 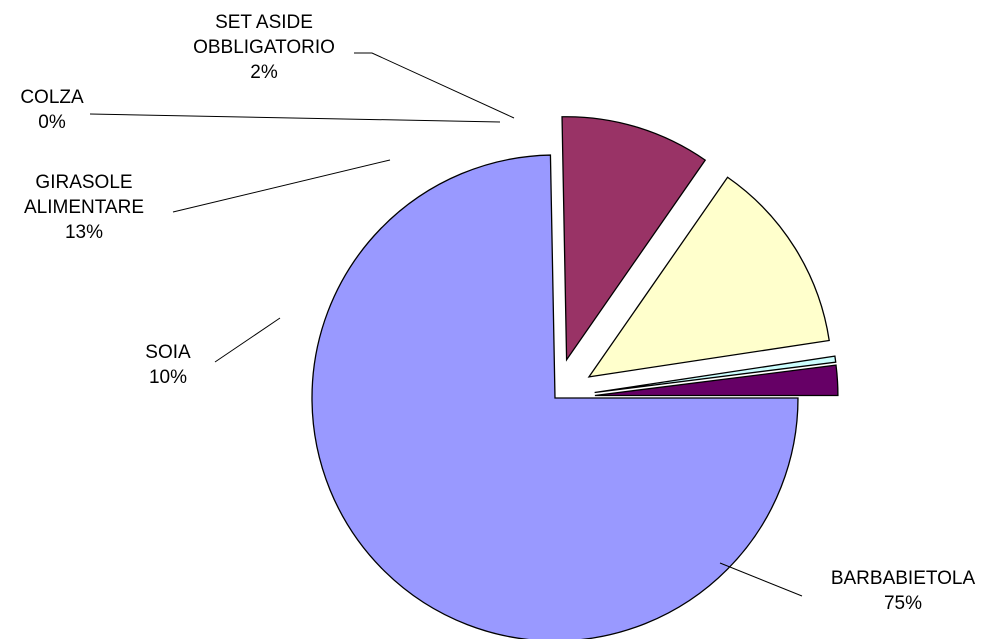 What do you see at coordinates (264, 22) in the screenshot?
I see `slice-name-label: SET ASIDE` at bounding box center [264, 22].